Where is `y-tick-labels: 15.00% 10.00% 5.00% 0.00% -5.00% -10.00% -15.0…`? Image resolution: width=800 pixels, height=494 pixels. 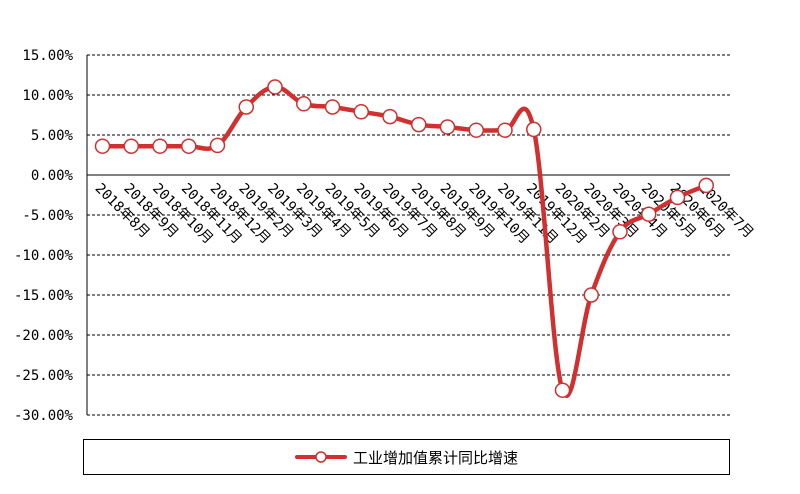 y-tick-labels: 15.00% 10.00% 5.00% 0.00% -5.00% -10.00% -15.0… is located at coordinates (44, 236).